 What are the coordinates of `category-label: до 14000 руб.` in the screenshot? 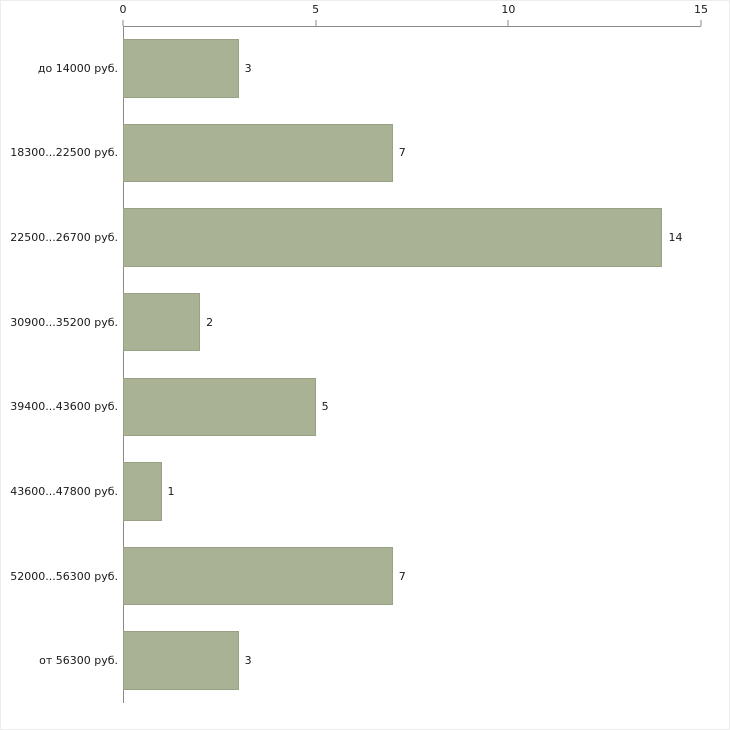 It's located at (77, 68).